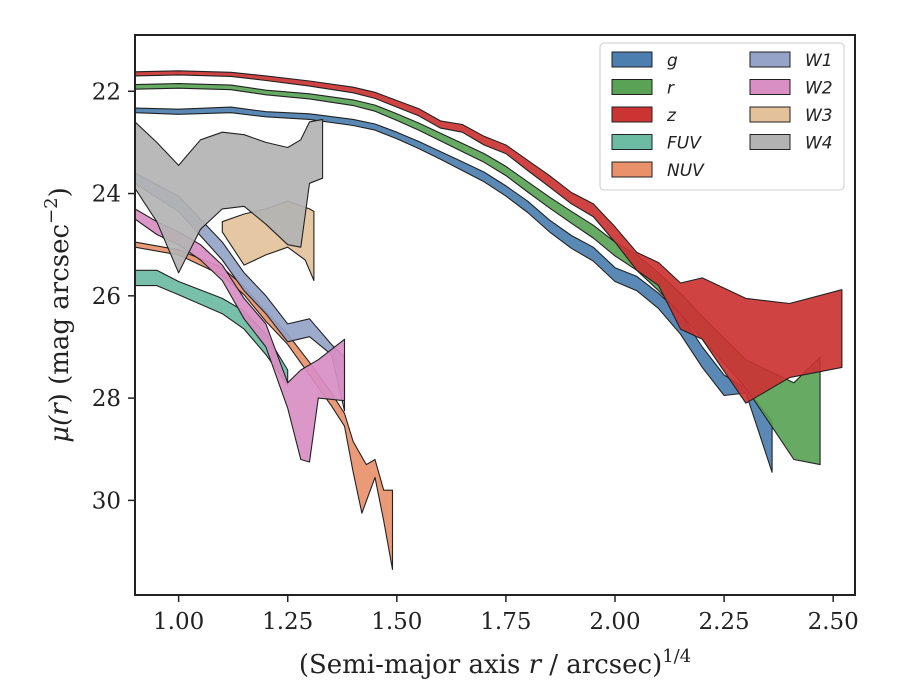 This screenshot has width=900, height=700. I want to click on area-w2, so click(240, 335).